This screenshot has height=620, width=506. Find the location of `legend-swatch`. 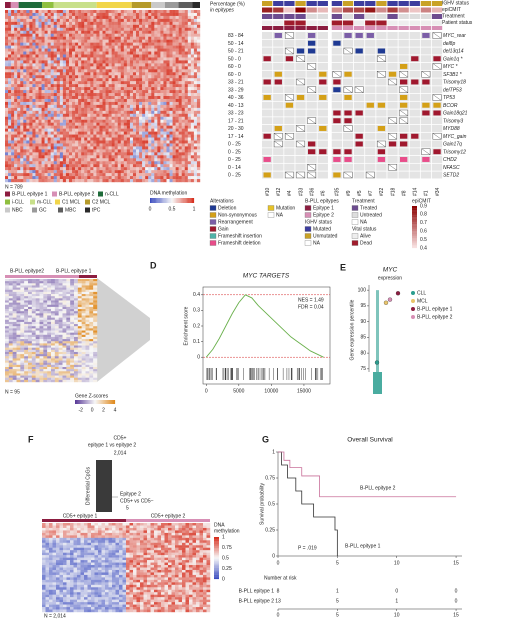

legend-swatch is located at coordinates (355, 222).